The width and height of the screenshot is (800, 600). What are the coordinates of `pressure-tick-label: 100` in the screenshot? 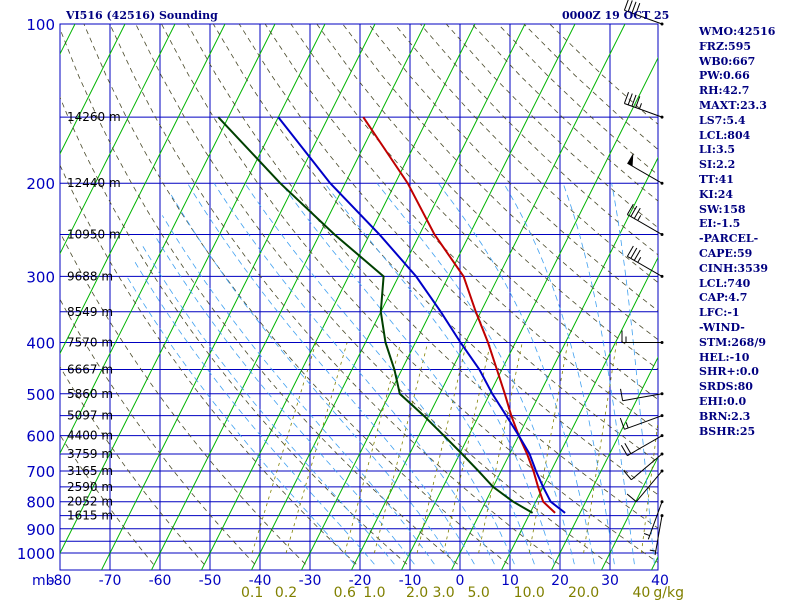 It's located at (40, 25).